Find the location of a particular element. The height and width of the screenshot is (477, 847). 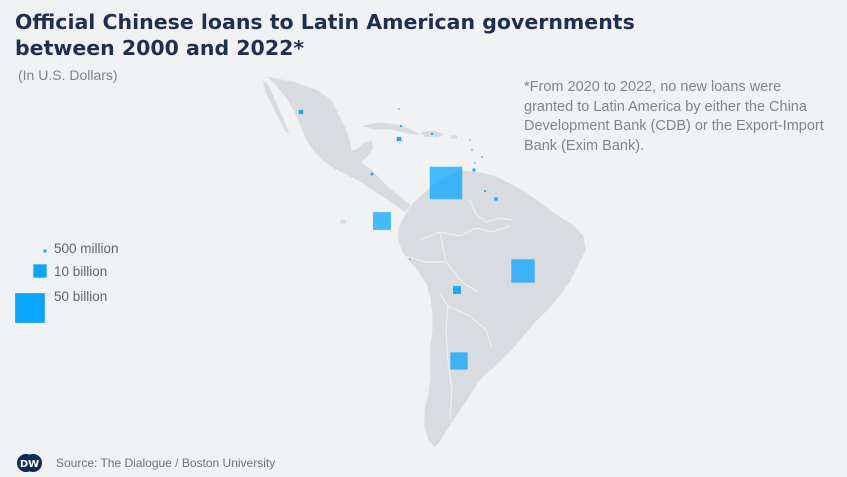

loan-marker-bolivia is located at coordinates (457, 290).